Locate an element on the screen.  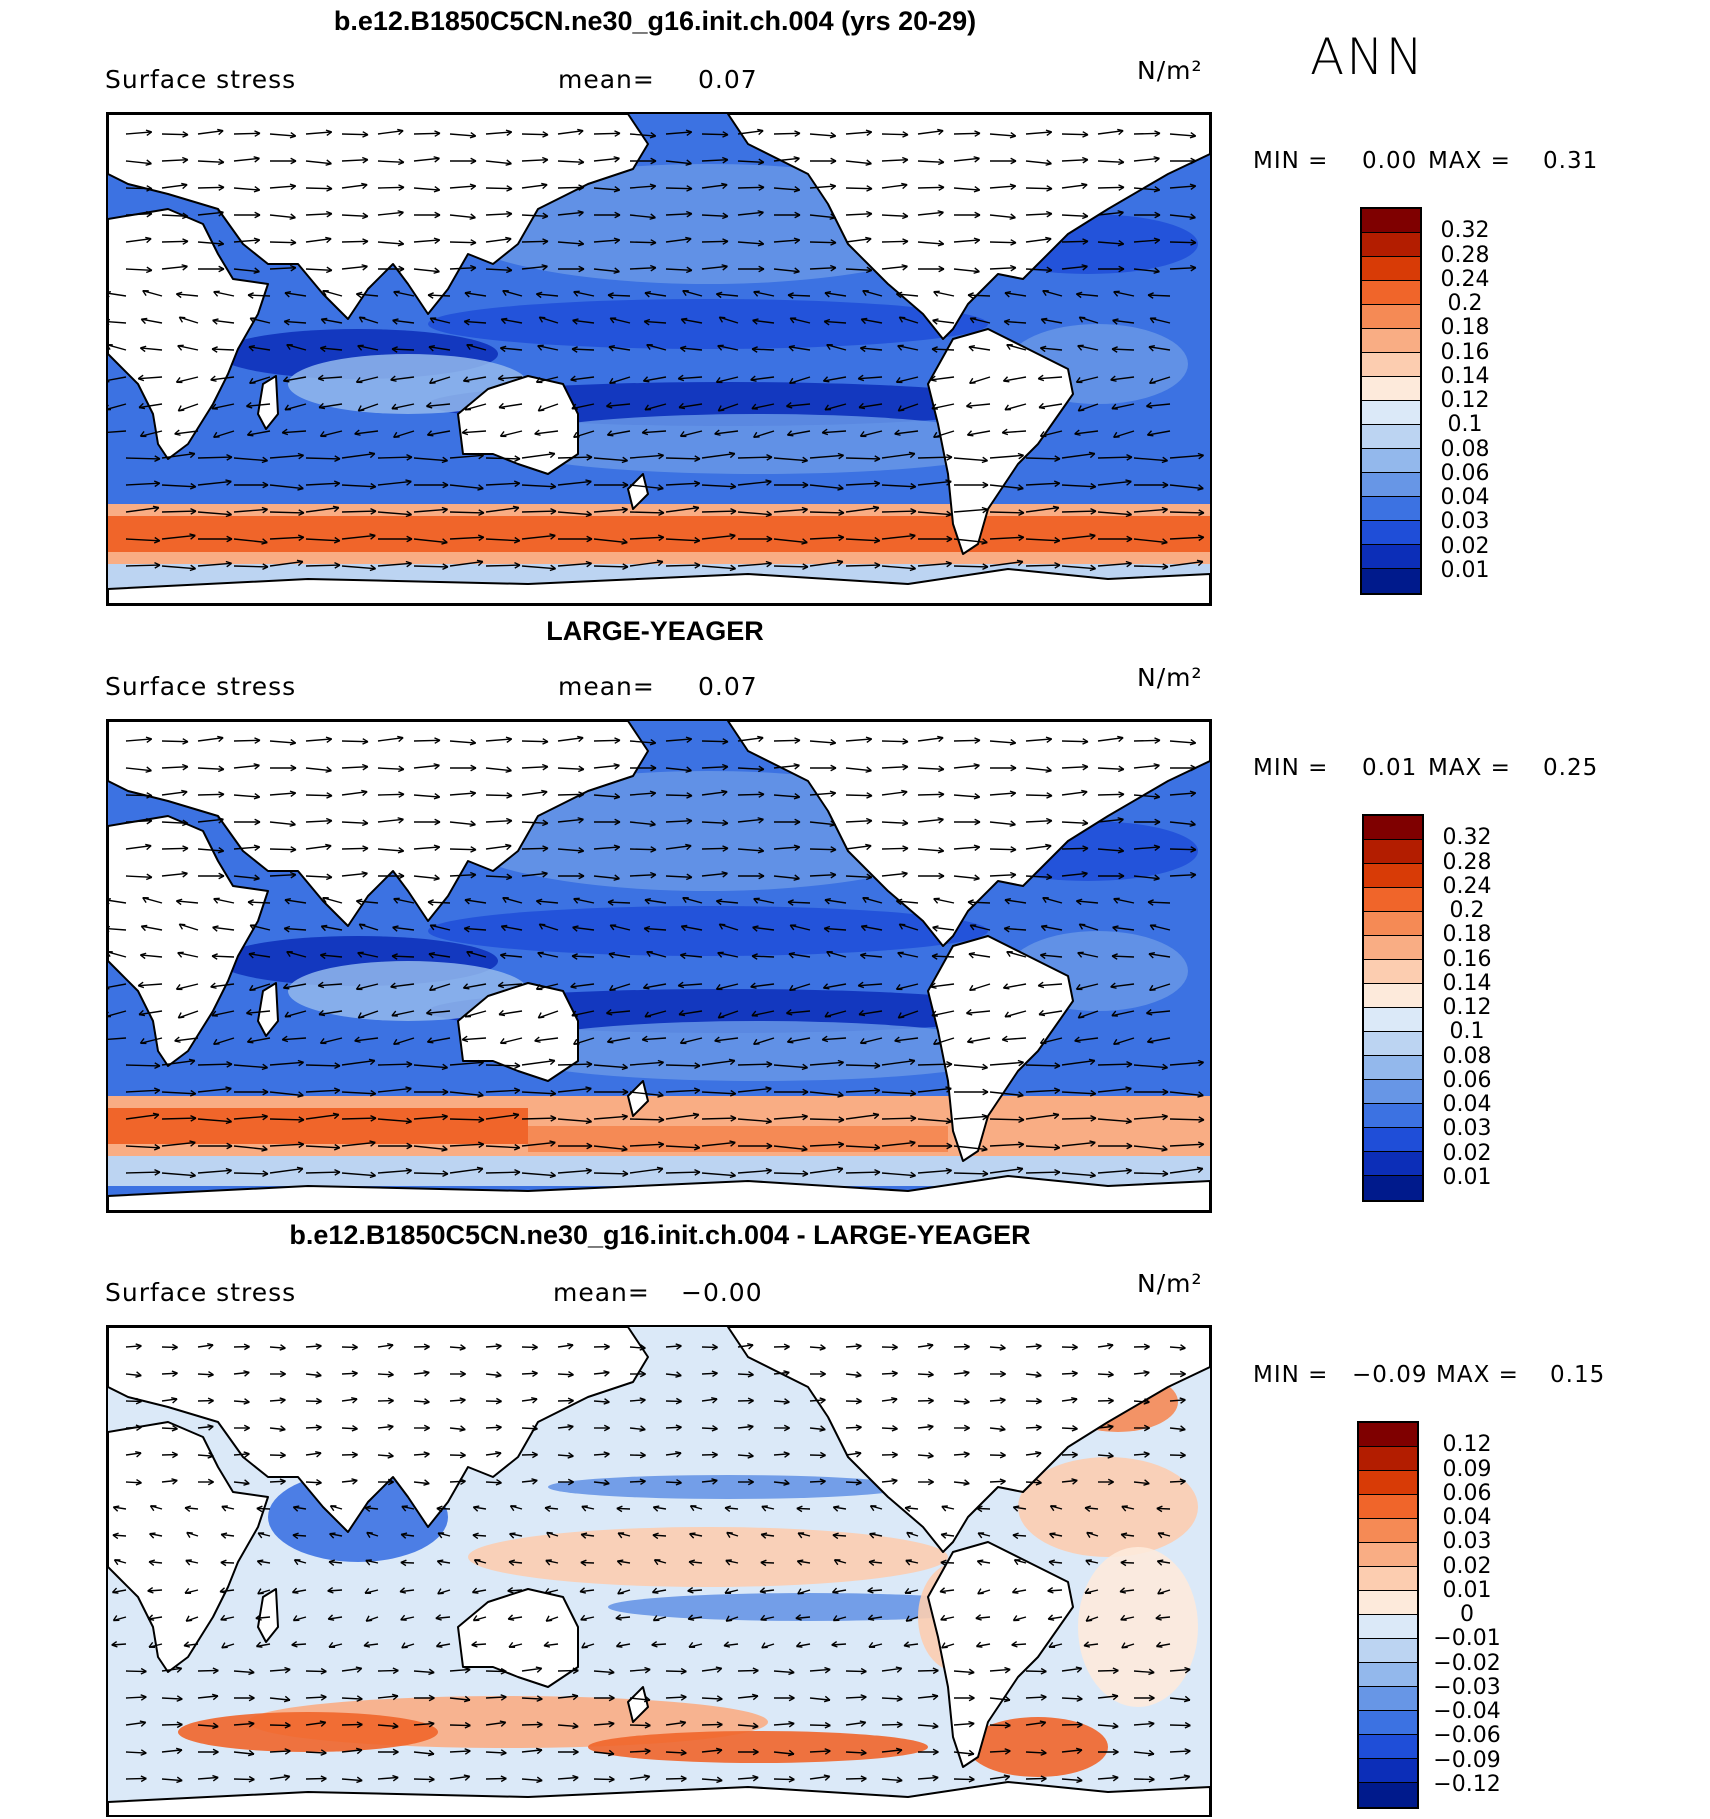
colorbar-tick-label: 0.08 is located at coordinates (1467, 1056).